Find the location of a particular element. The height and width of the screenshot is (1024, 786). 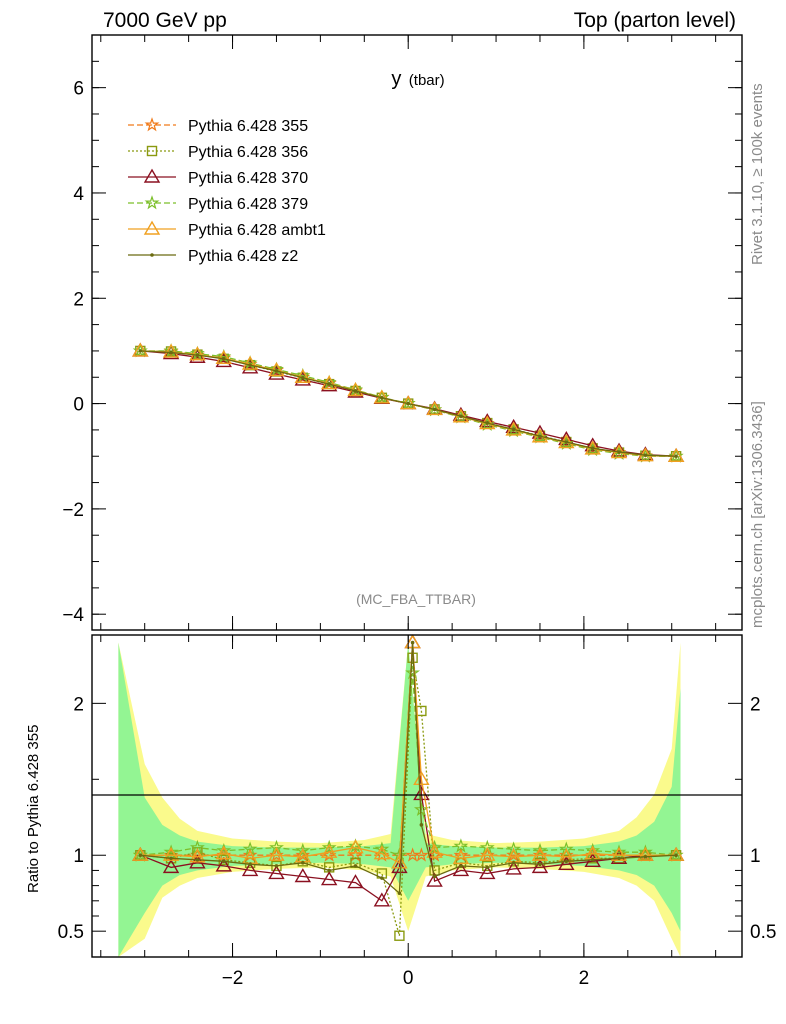

legend-label-4: Pythia 6.428 ambt1 is located at coordinates (257, 230).